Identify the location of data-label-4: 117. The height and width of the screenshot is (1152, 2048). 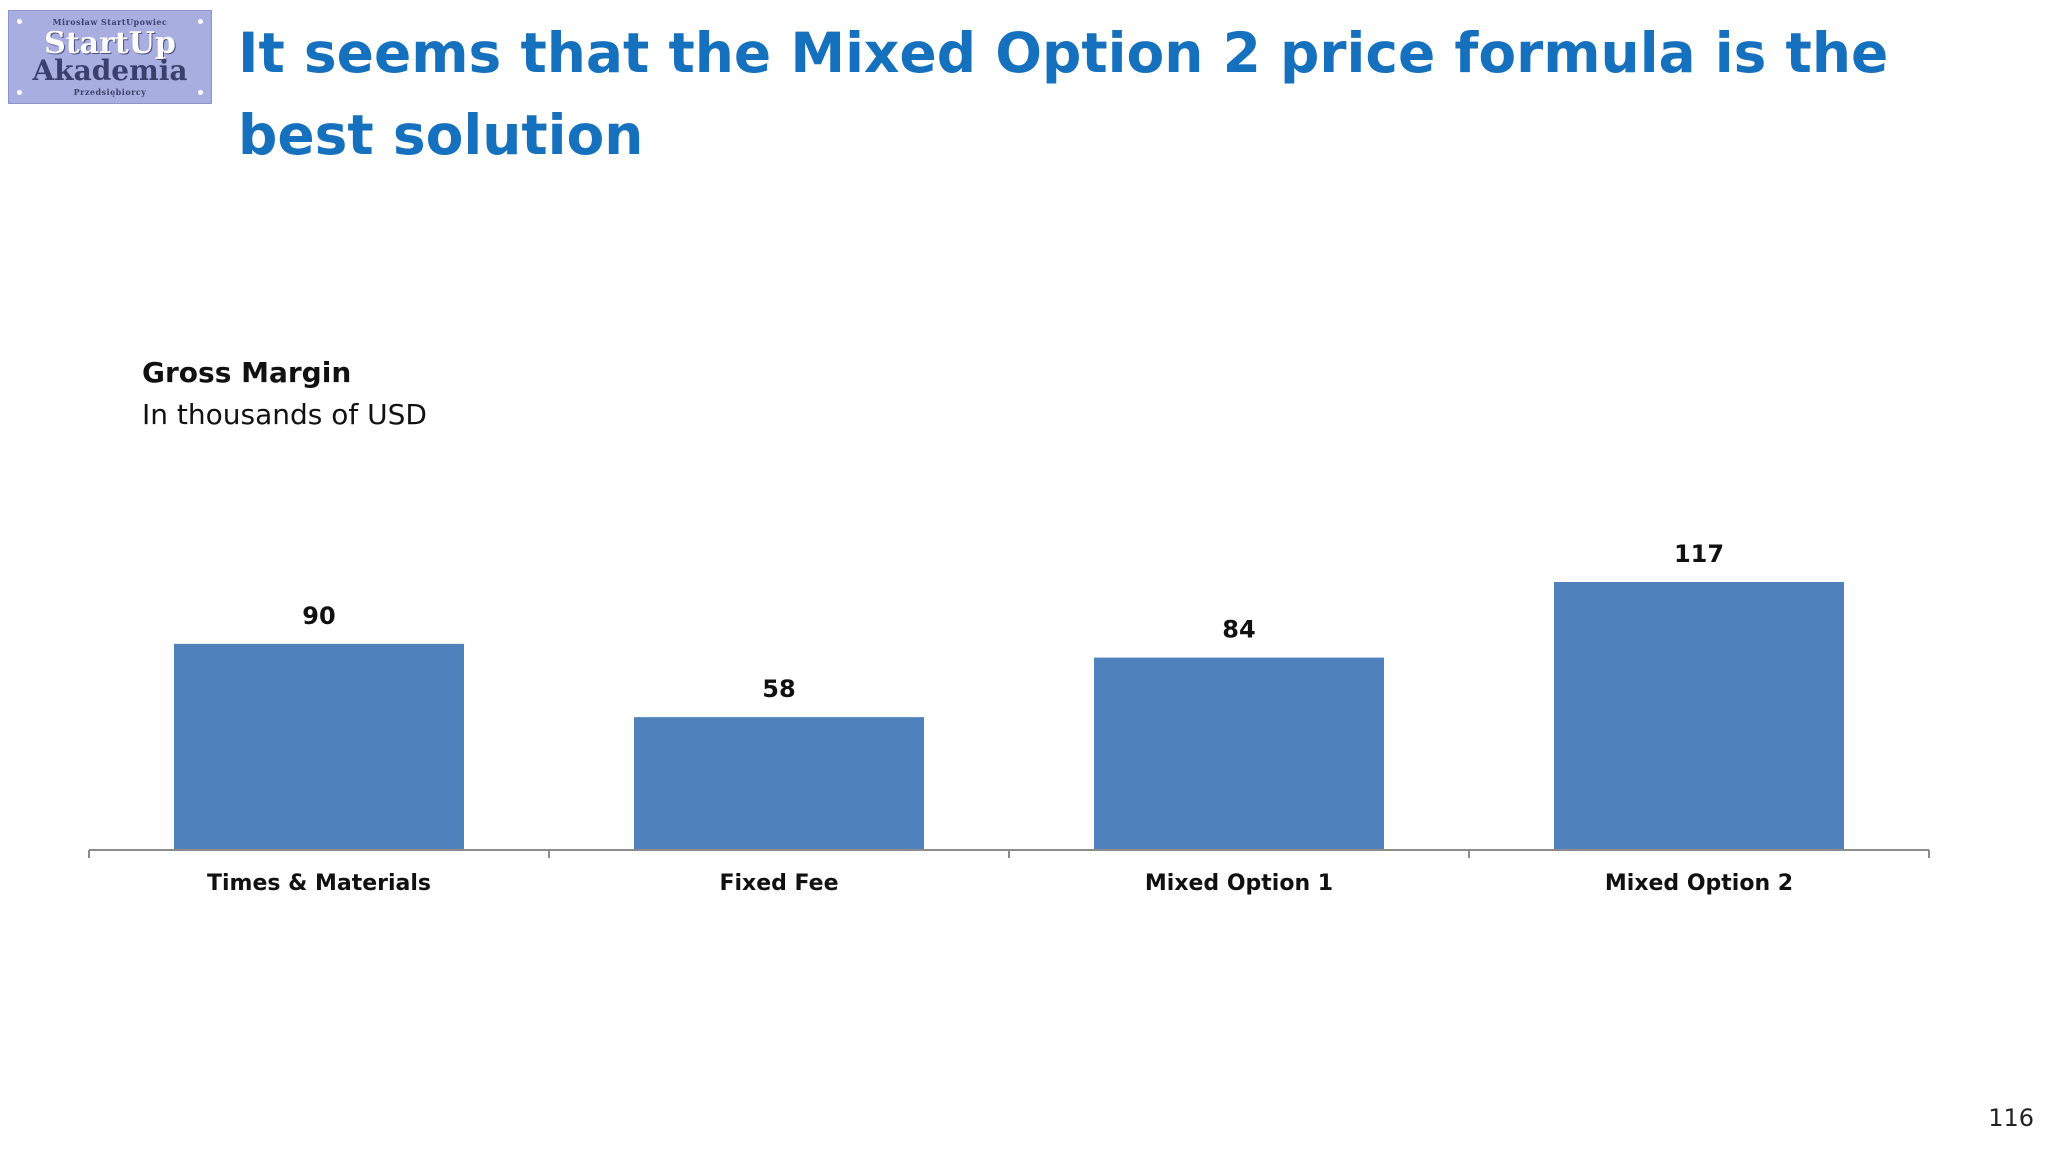
(1699, 554).